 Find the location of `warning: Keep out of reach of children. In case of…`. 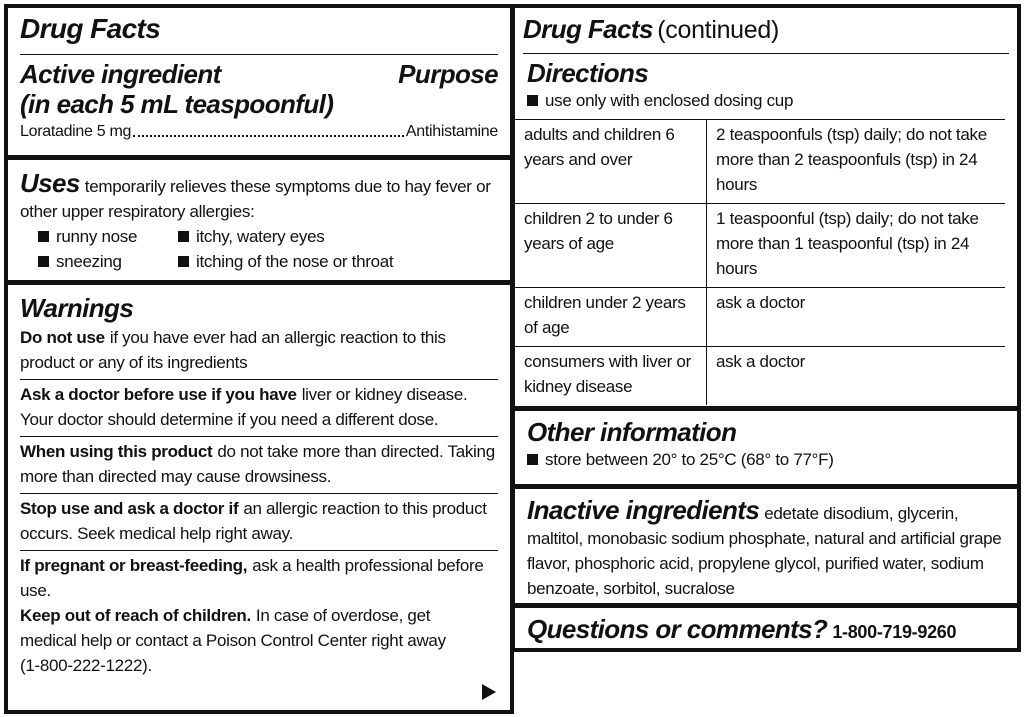

warning: Keep out of reach of children. In case of… is located at coordinates (259, 640).